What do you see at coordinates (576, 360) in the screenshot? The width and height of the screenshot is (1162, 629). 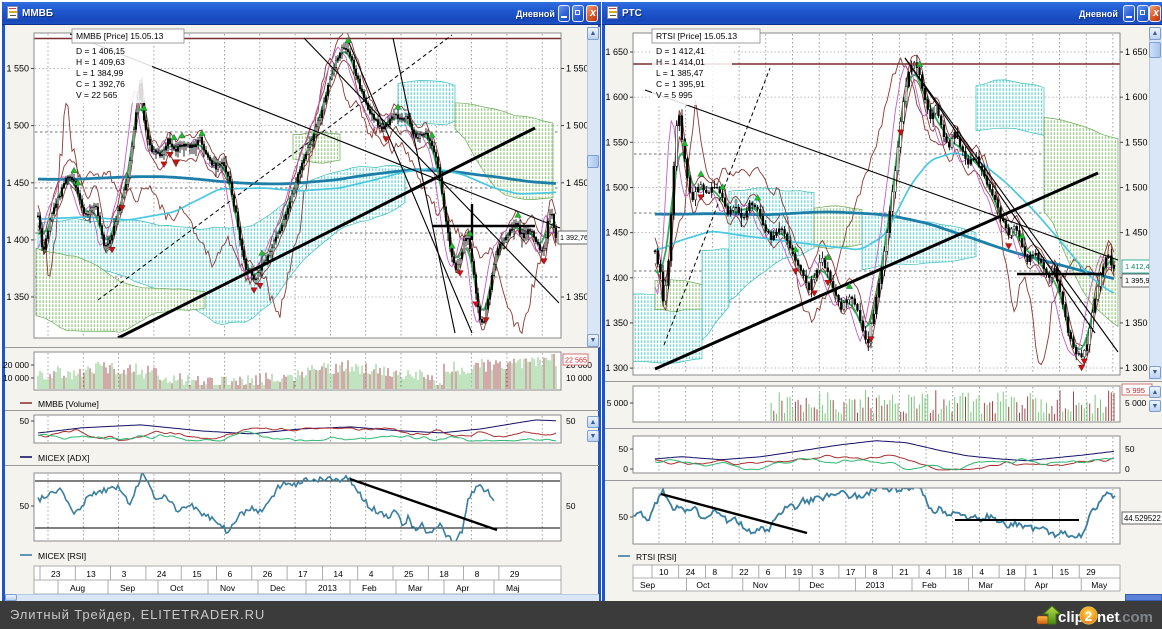 I see `svg-text: 22 565` at bounding box center [576, 360].